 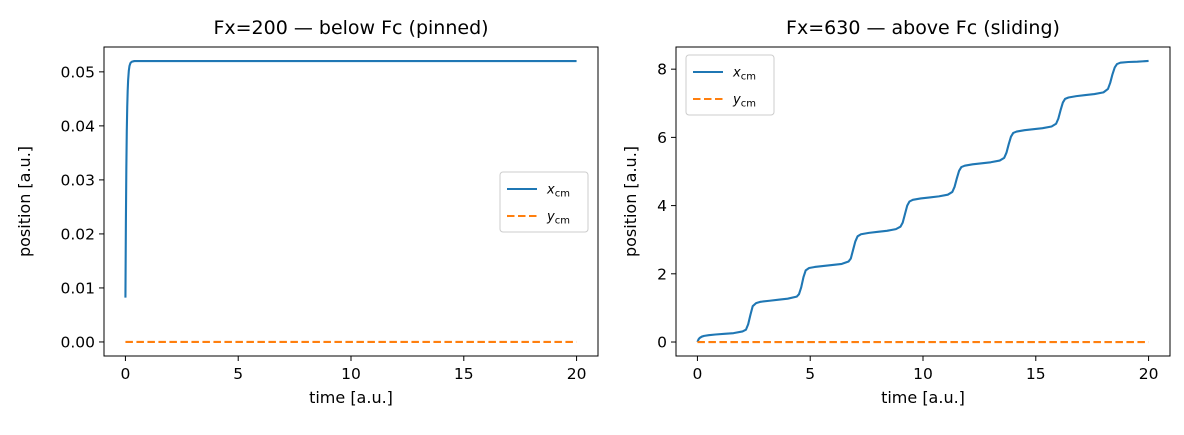 What do you see at coordinates (923, 28) in the screenshot?
I see `chart-title: Fx=630 — above Fc (sliding)` at bounding box center [923, 28].